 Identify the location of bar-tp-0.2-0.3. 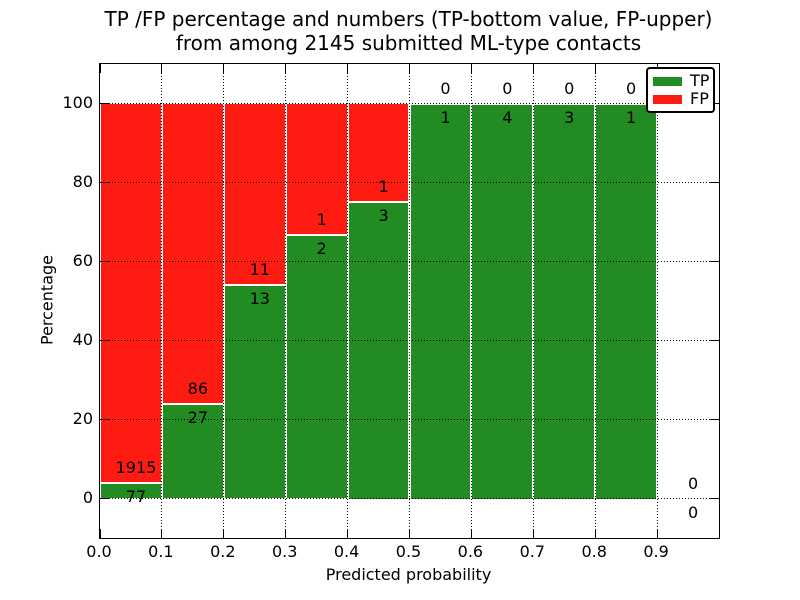
(254, 392).